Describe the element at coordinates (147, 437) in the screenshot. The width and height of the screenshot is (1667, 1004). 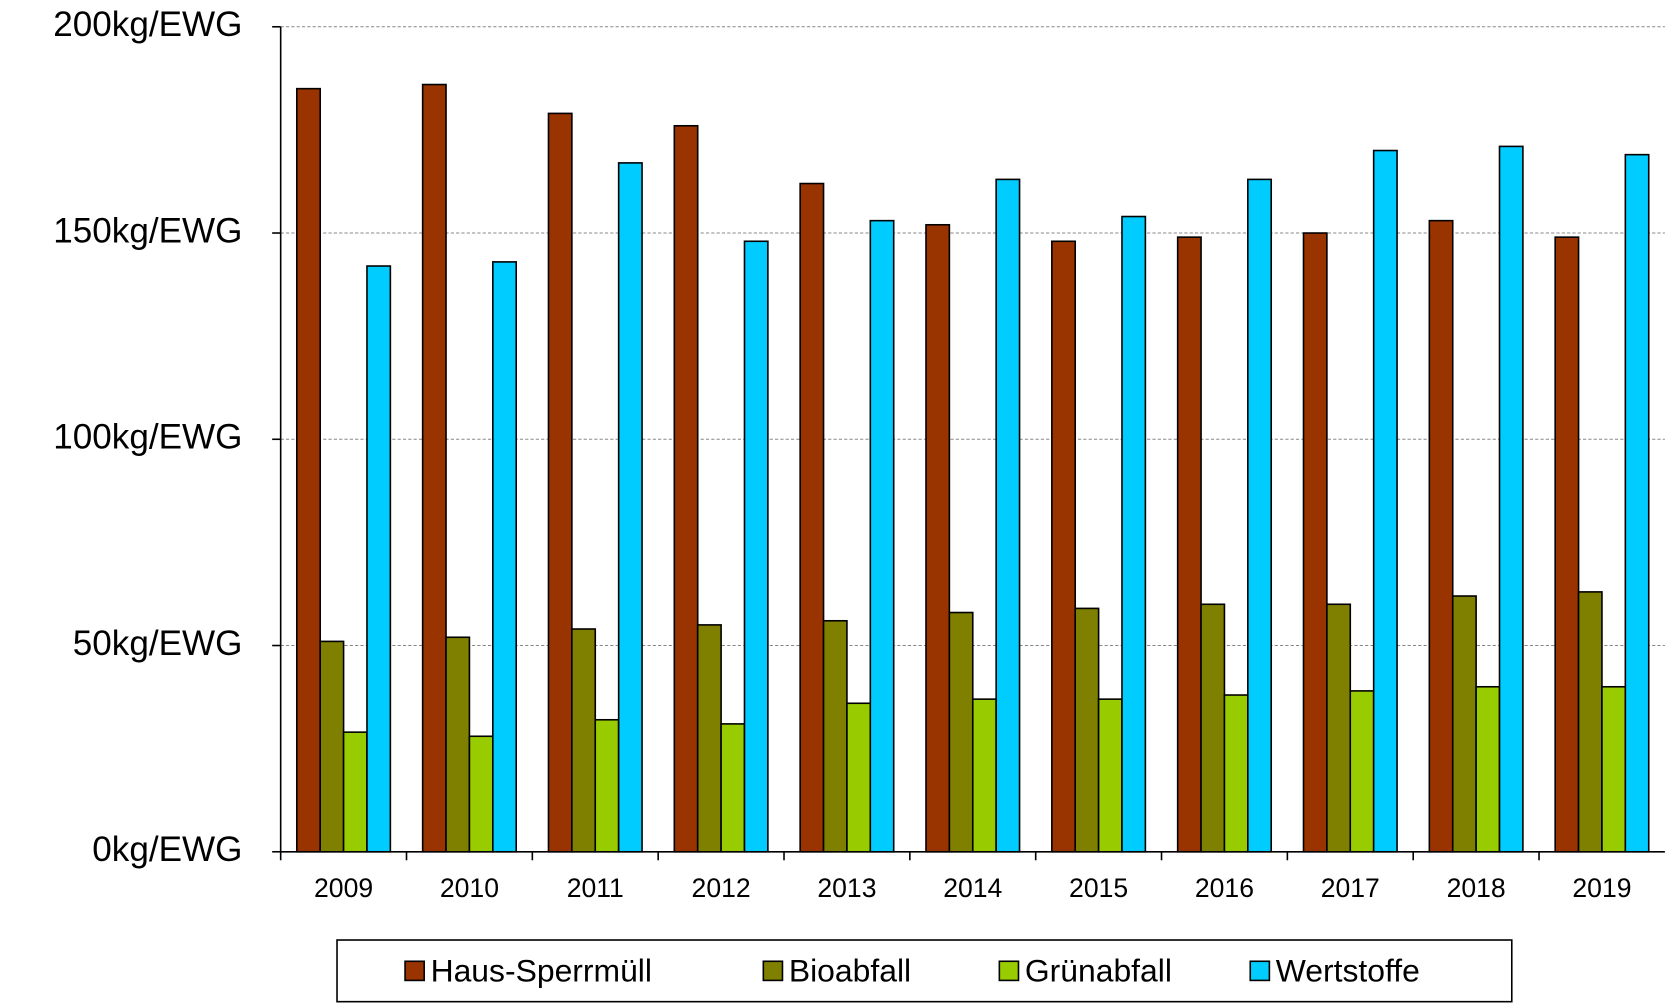
I see `y-tick-label: 100kg/EWG` at that location.